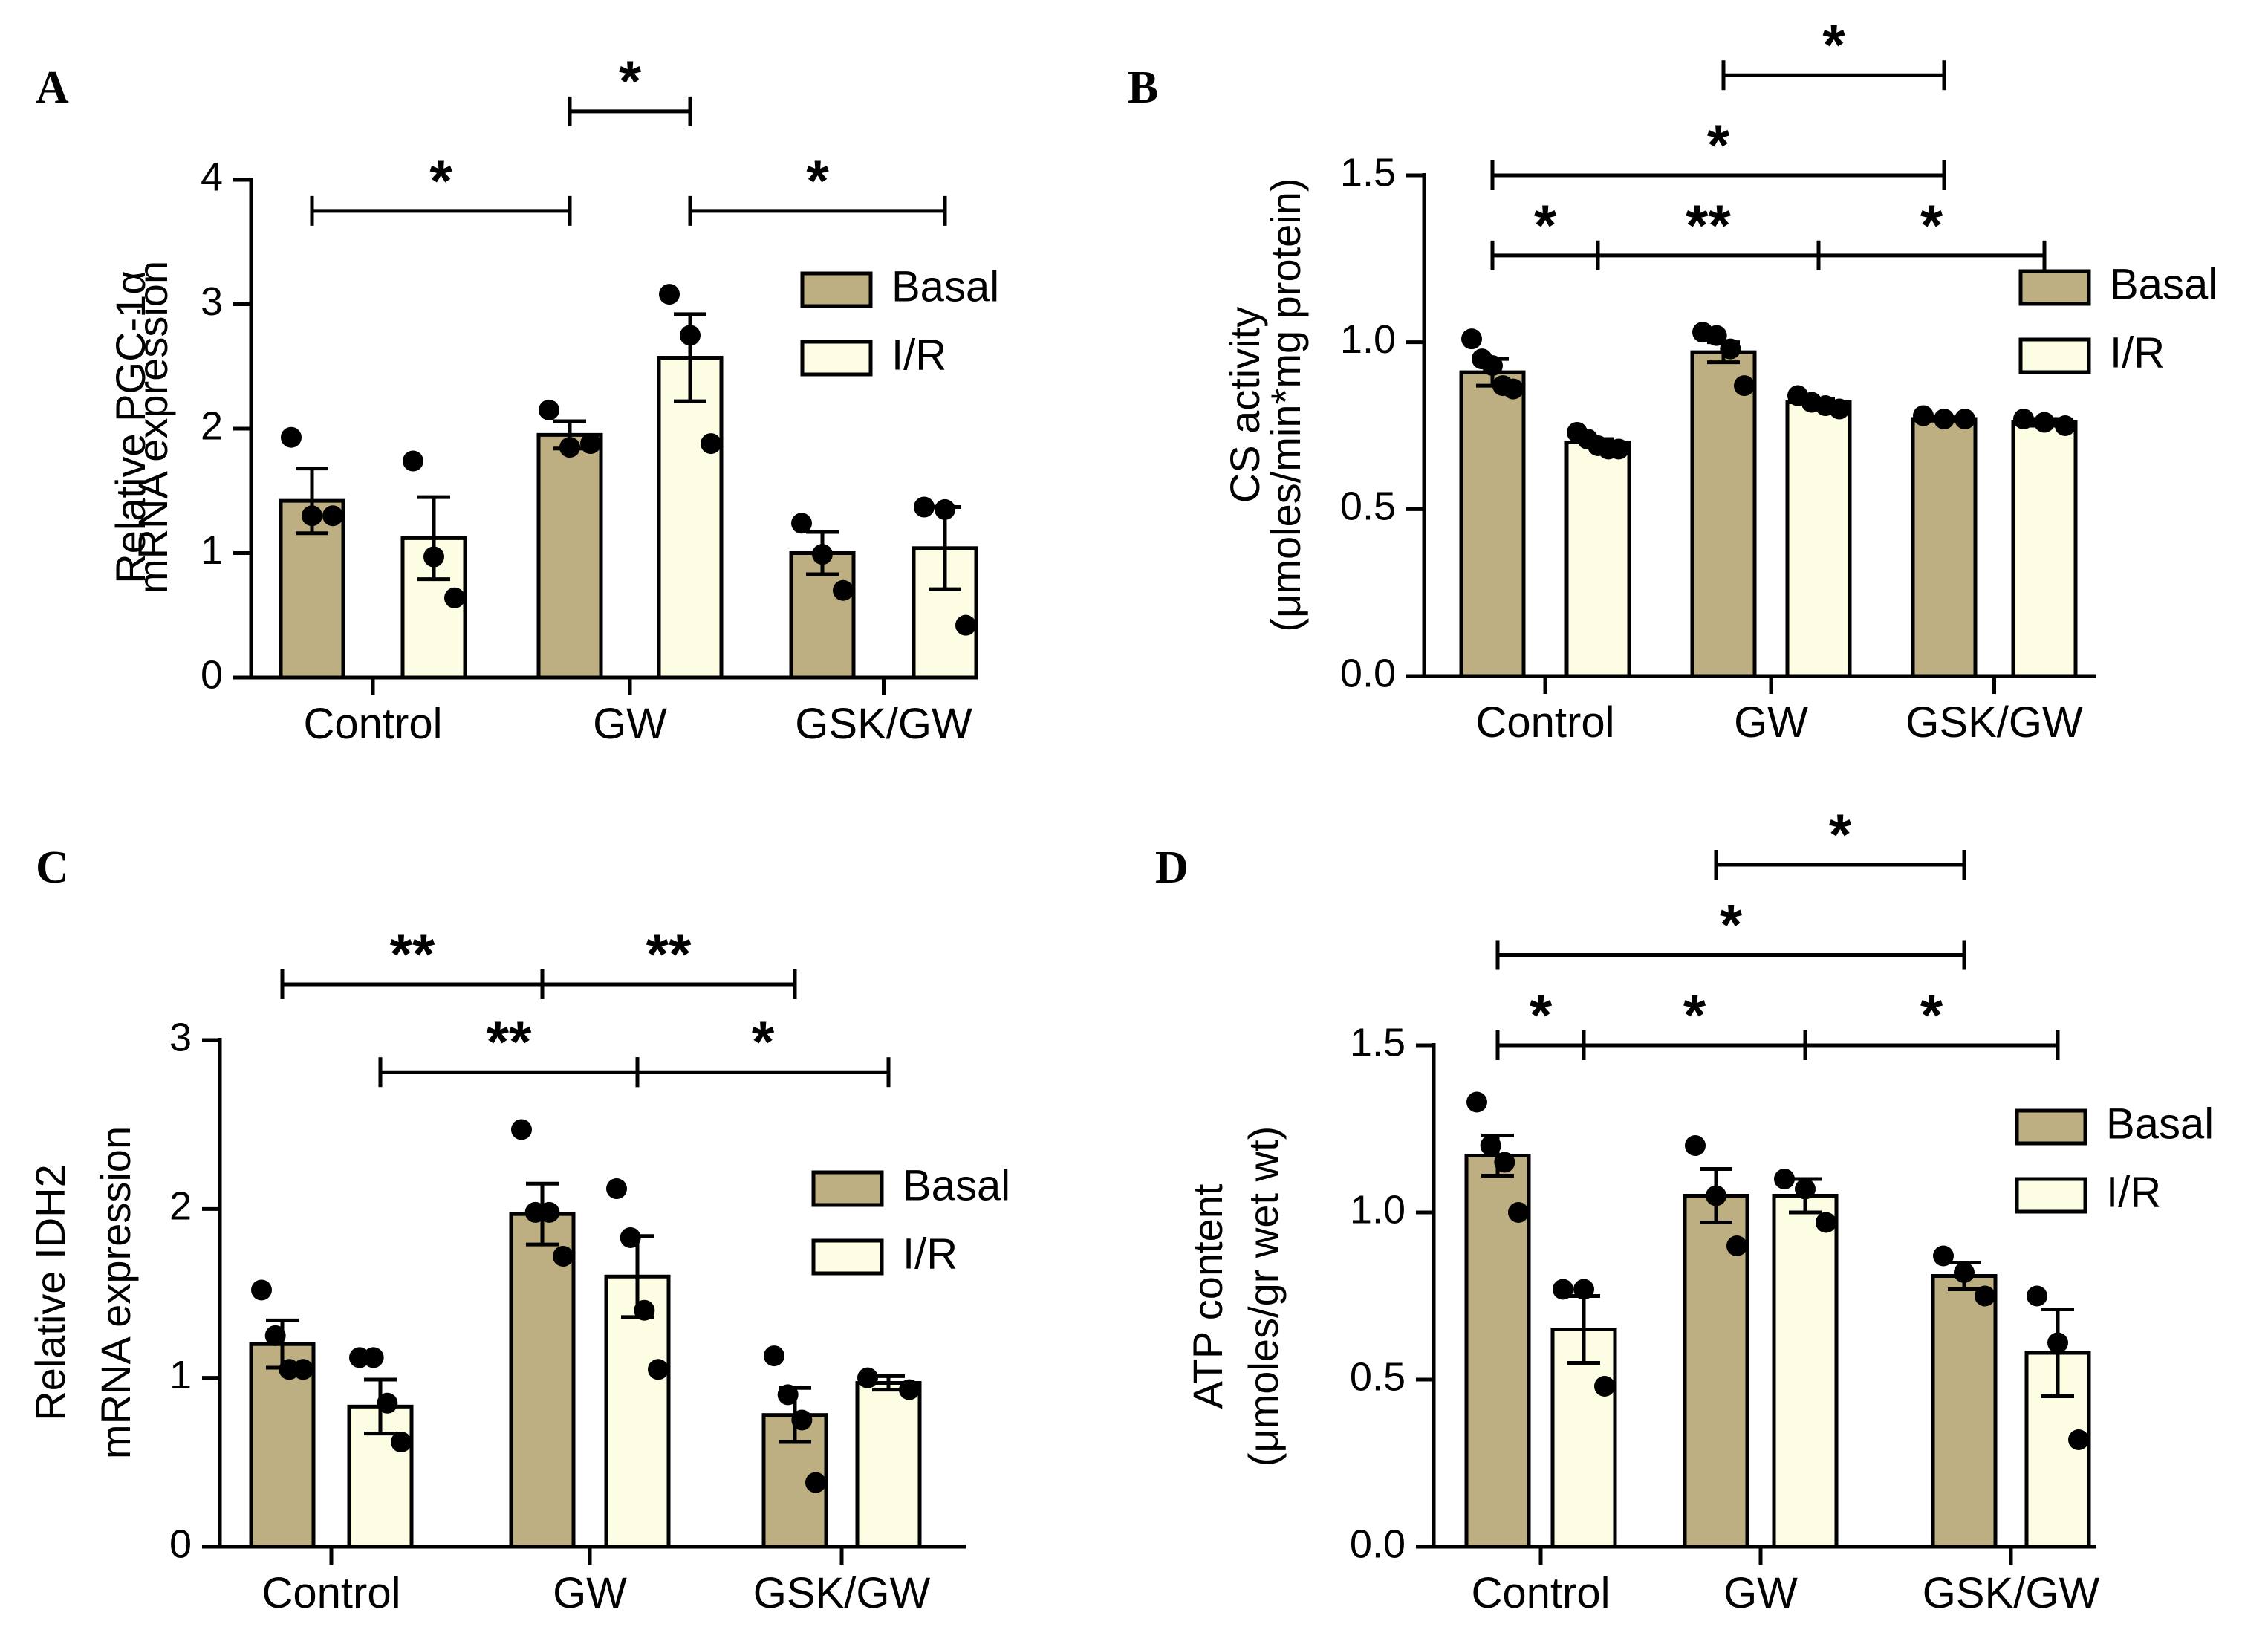  I want to click on x-tick-label: GW, so click(1771, 722).